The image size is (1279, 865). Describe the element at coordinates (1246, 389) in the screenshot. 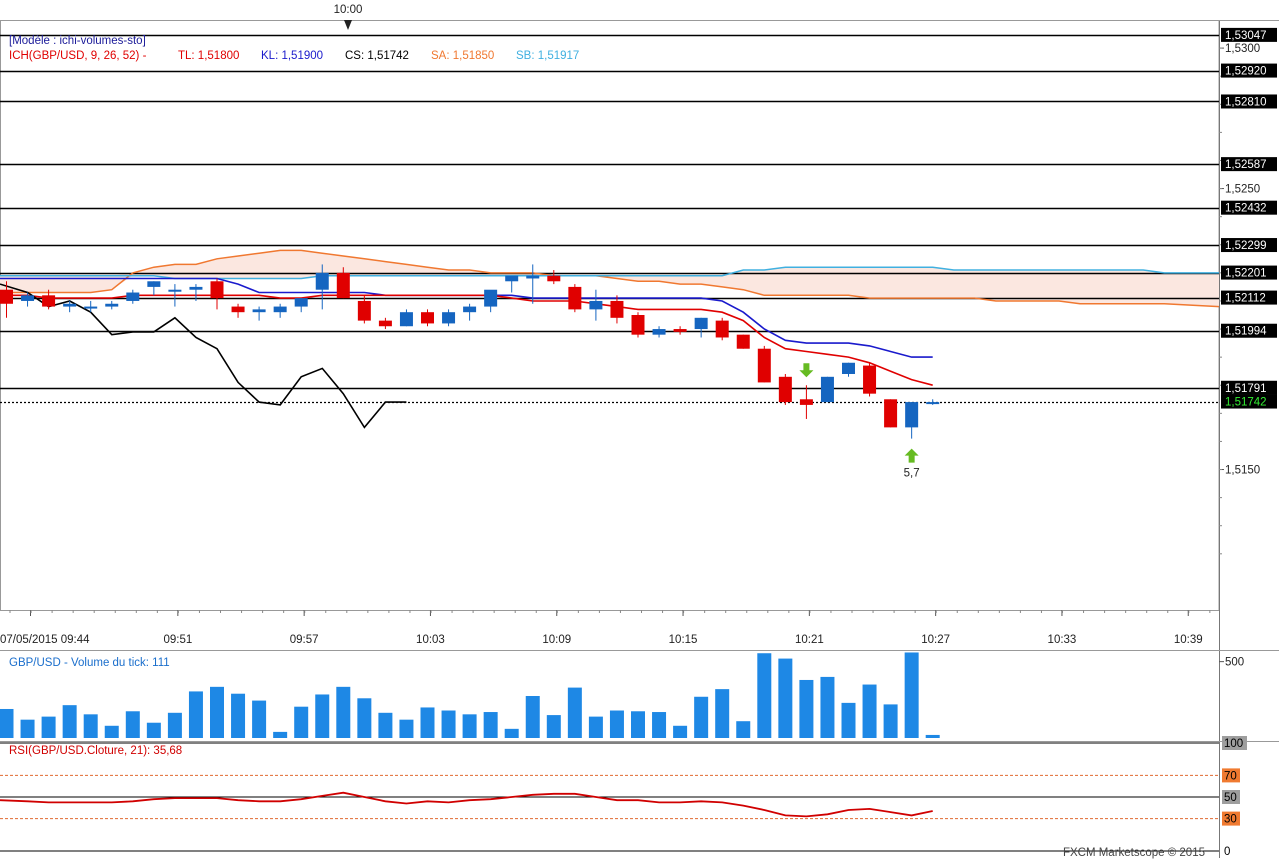

I see `price-level-tag-label: 1,51791` at that location.